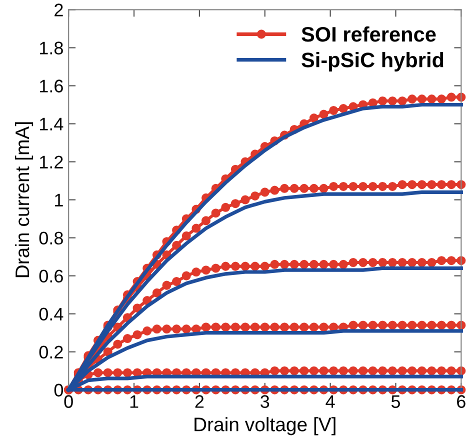 This screenshot has height=442, width=473. Describe the element at coordinates (68, 401) in the screenshot. I see `x-tick-label: 0` at that location.